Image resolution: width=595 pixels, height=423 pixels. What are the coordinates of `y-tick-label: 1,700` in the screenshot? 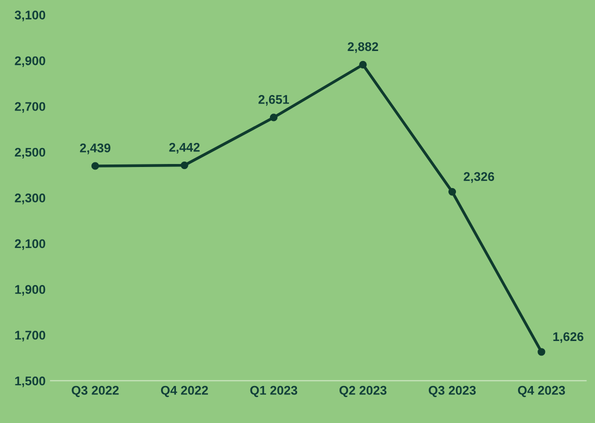 It's located at (30, 336).